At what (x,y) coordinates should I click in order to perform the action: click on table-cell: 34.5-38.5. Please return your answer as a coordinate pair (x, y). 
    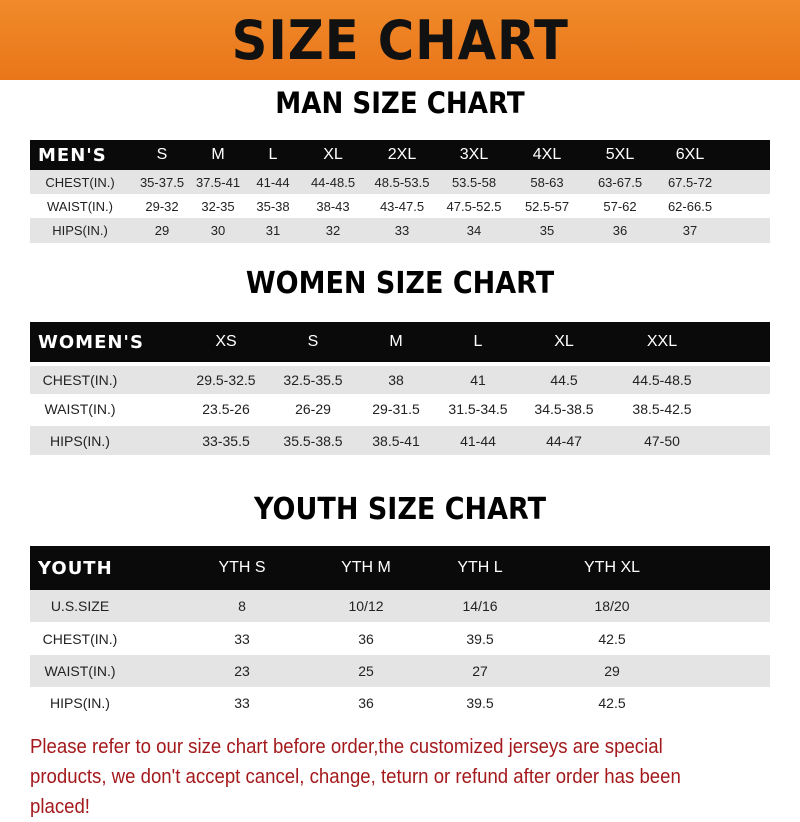
    Looking at the image, I should click on (564, 408).